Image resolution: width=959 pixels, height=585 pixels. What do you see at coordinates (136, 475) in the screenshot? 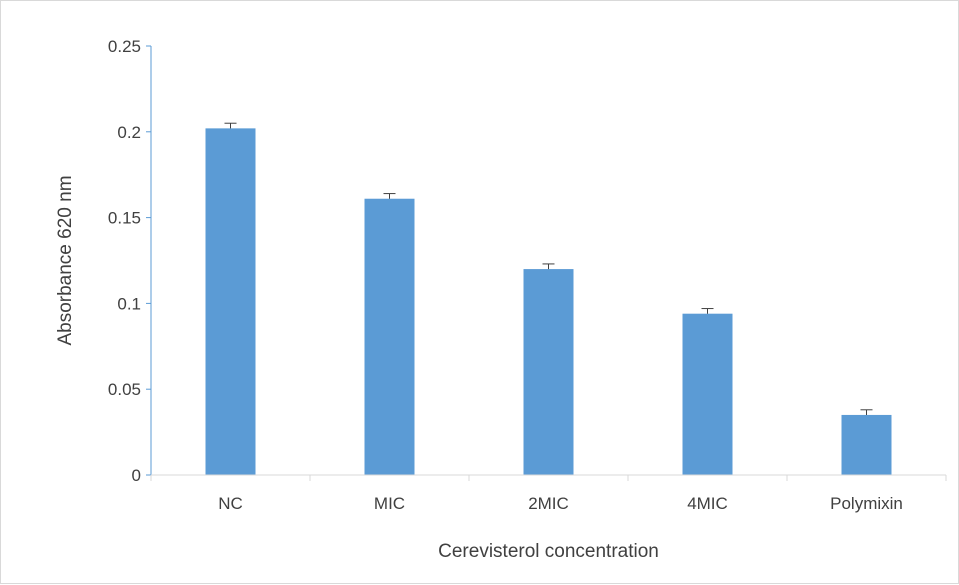
I see `y-tick-label: 0` at bounding box center [136, 475].